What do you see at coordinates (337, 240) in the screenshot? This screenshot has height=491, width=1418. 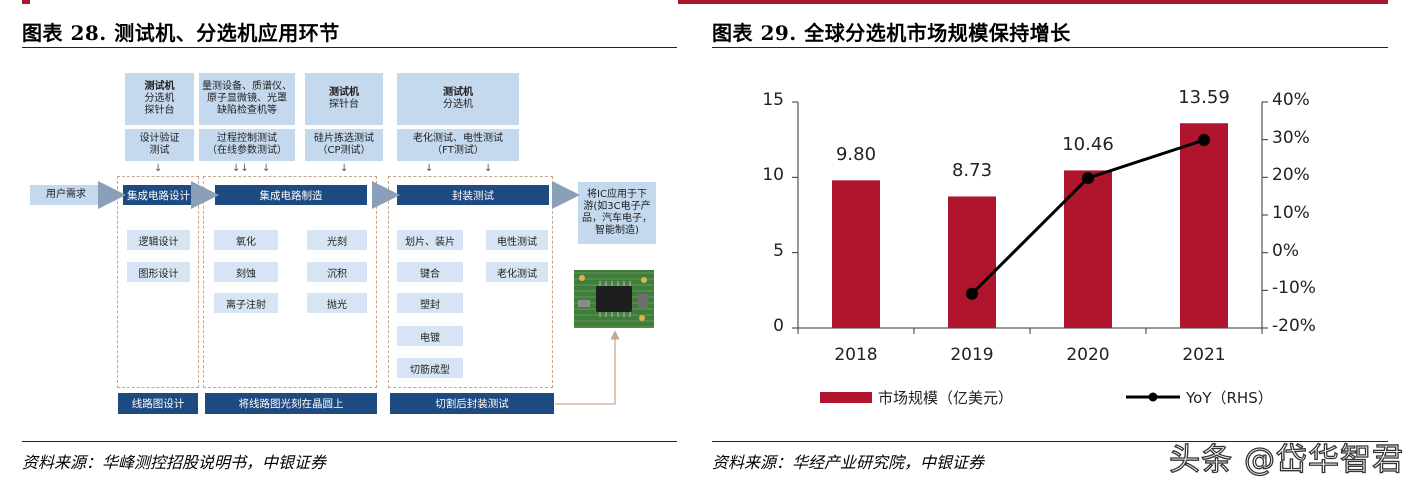 I see `manufacture-step: 光刻` at bounding box center [337, 240].